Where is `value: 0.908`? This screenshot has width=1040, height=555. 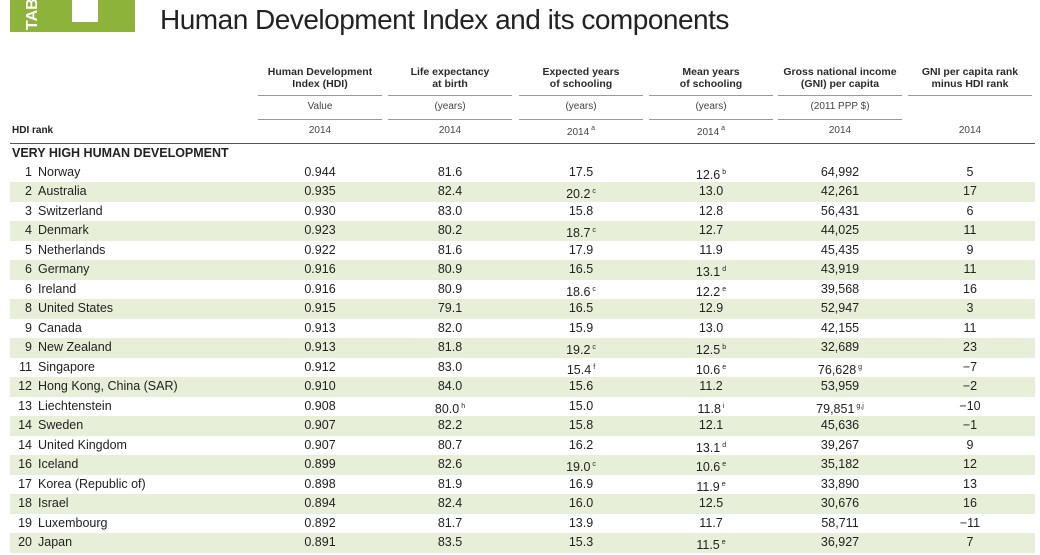 value: 0.908 is located at coordinates (320, 405).